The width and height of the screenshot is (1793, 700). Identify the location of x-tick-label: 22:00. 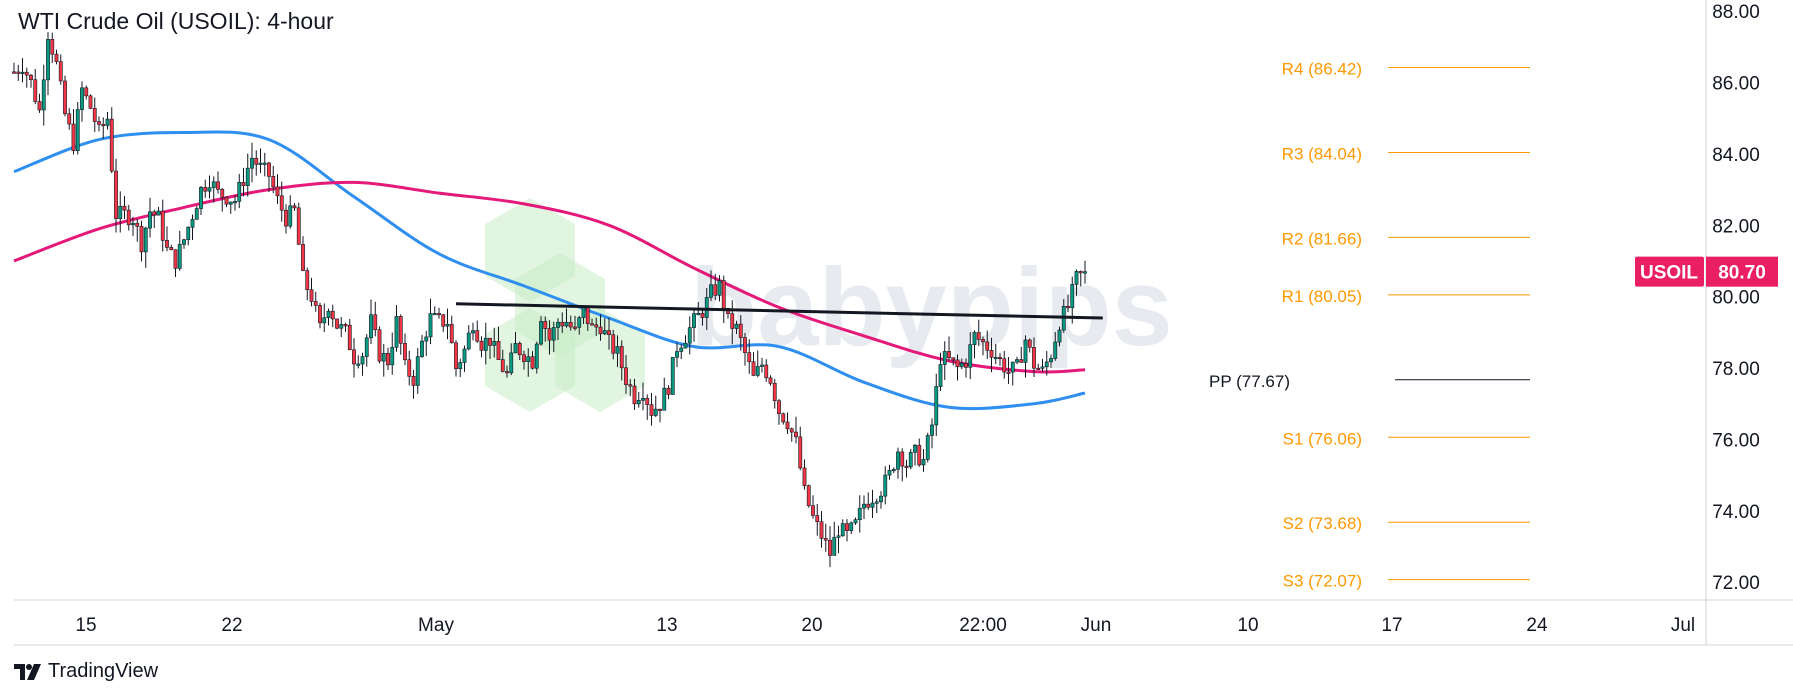
(983, 625).